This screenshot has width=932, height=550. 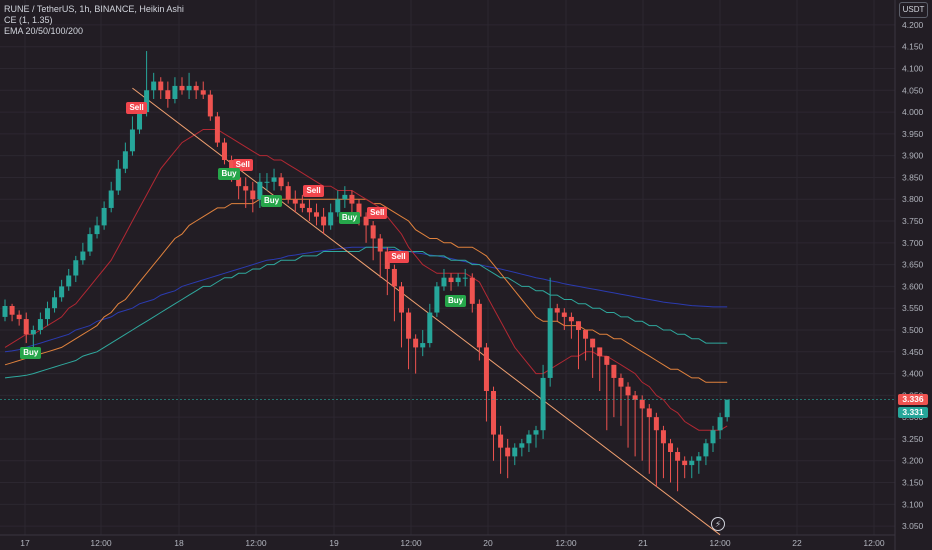 I want to click on time-tick-label: 18, so click(x=179, y=543).